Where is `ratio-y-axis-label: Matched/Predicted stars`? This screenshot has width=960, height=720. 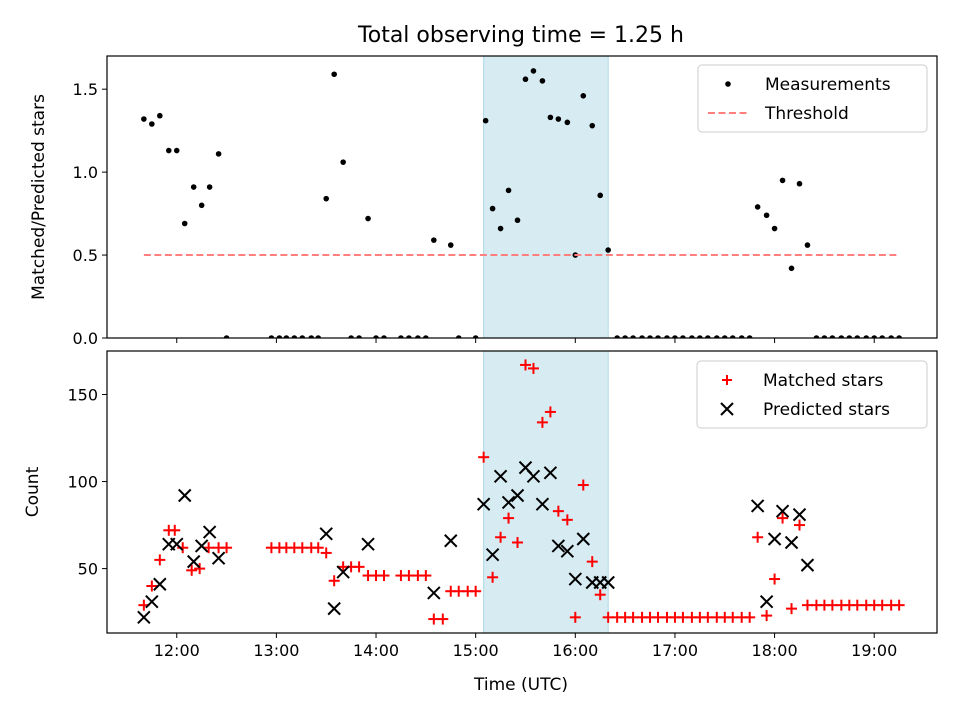 ratio-y-axis-label: Matched/Predicted stars is located at coordinates (39, 197).